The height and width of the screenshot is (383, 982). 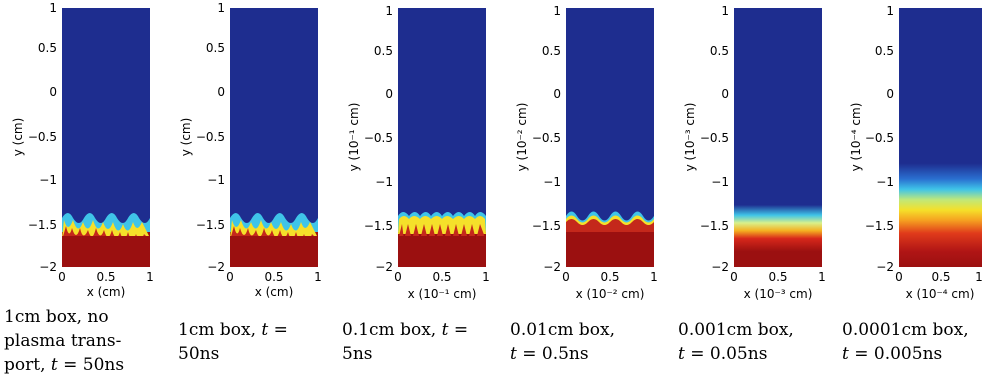 What do you see at coordinates (64, 341) in the screenshot?
I see `caption-1: 1cm box, no plasma trans- port, t = 50ns` at bounding box center [64, 341].